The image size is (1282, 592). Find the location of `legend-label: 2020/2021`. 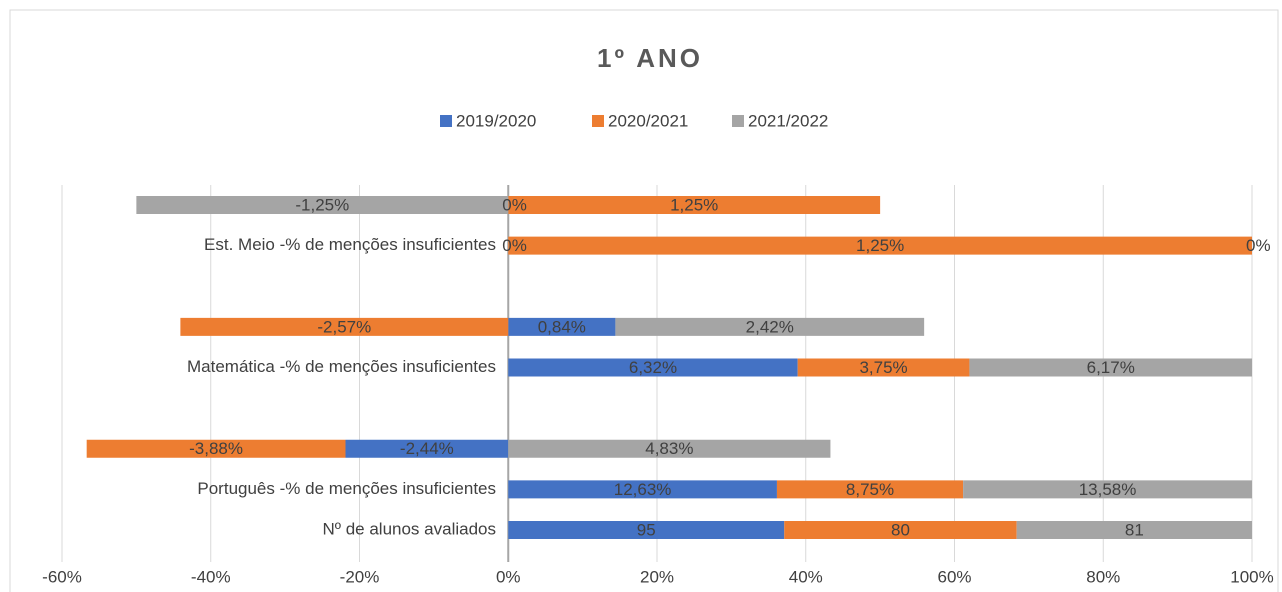

legend-label: 2020/2021 is located at coordinates (648, 120).